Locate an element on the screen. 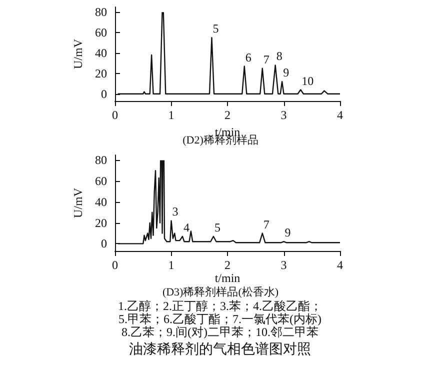 The width and height of the screenshot is (441, 375). annotation: 3 is located at coordinates (175, 211).